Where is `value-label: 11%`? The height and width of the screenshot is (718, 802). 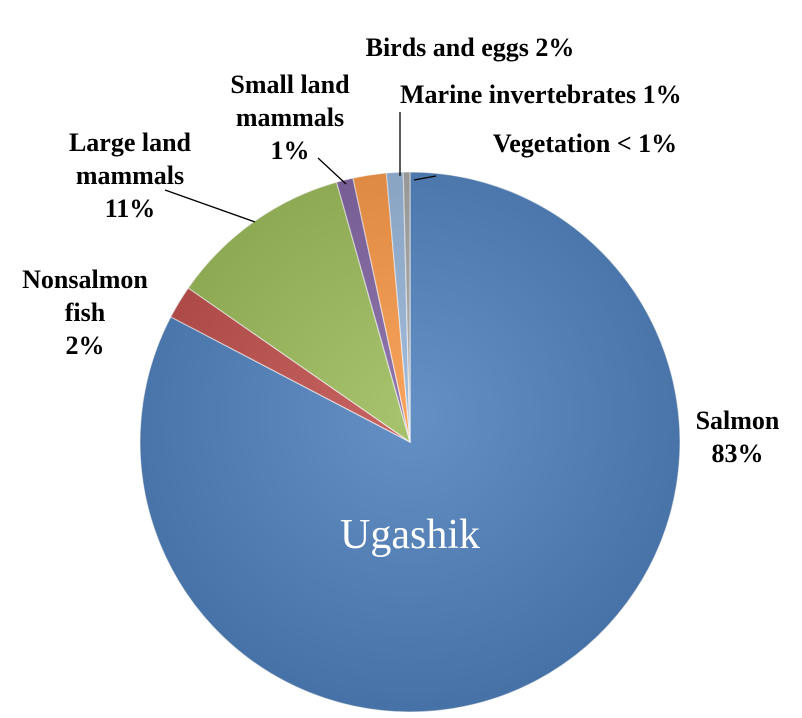 value-label: 11% is located at coordinates (130, 208).